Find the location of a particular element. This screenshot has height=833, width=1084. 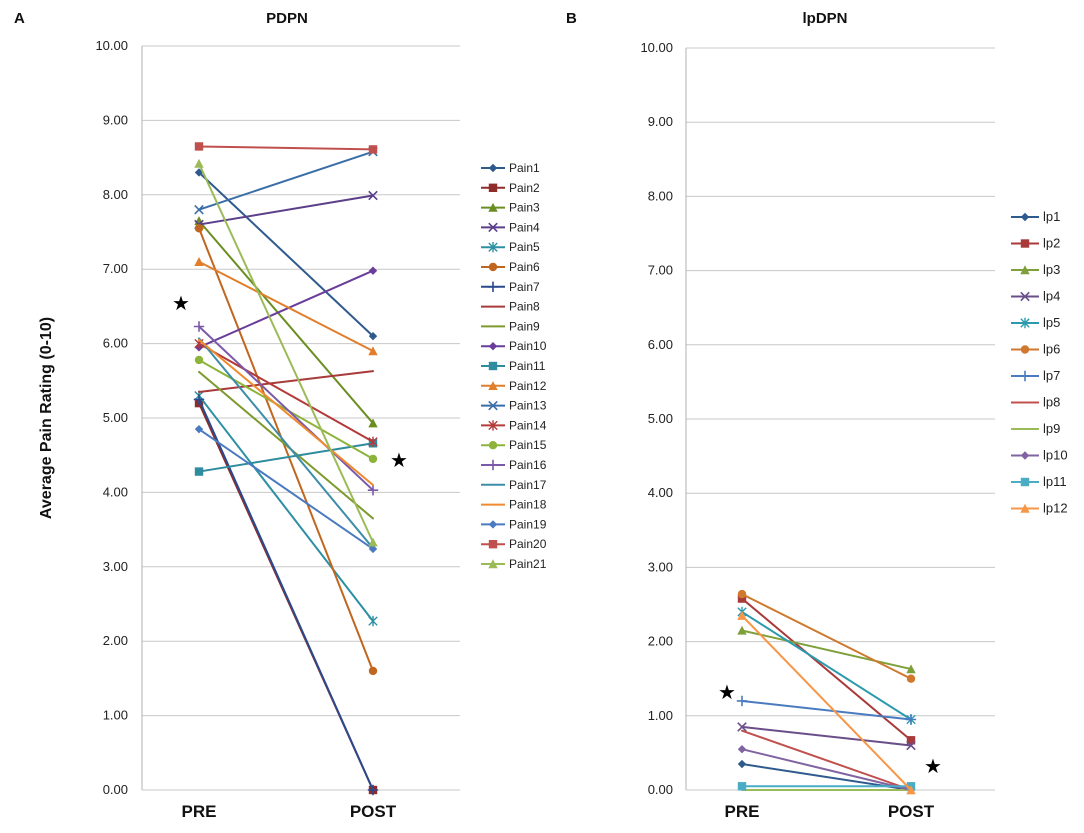

series-pain17 is located at coordinates (286, 443).